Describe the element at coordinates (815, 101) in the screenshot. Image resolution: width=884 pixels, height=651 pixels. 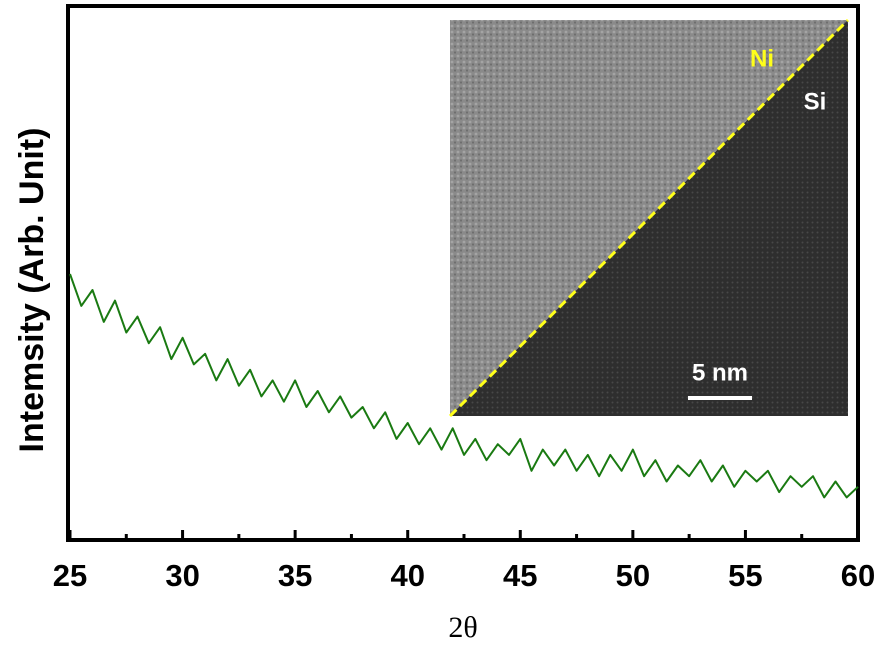
I see `annotation: Si` at that location.